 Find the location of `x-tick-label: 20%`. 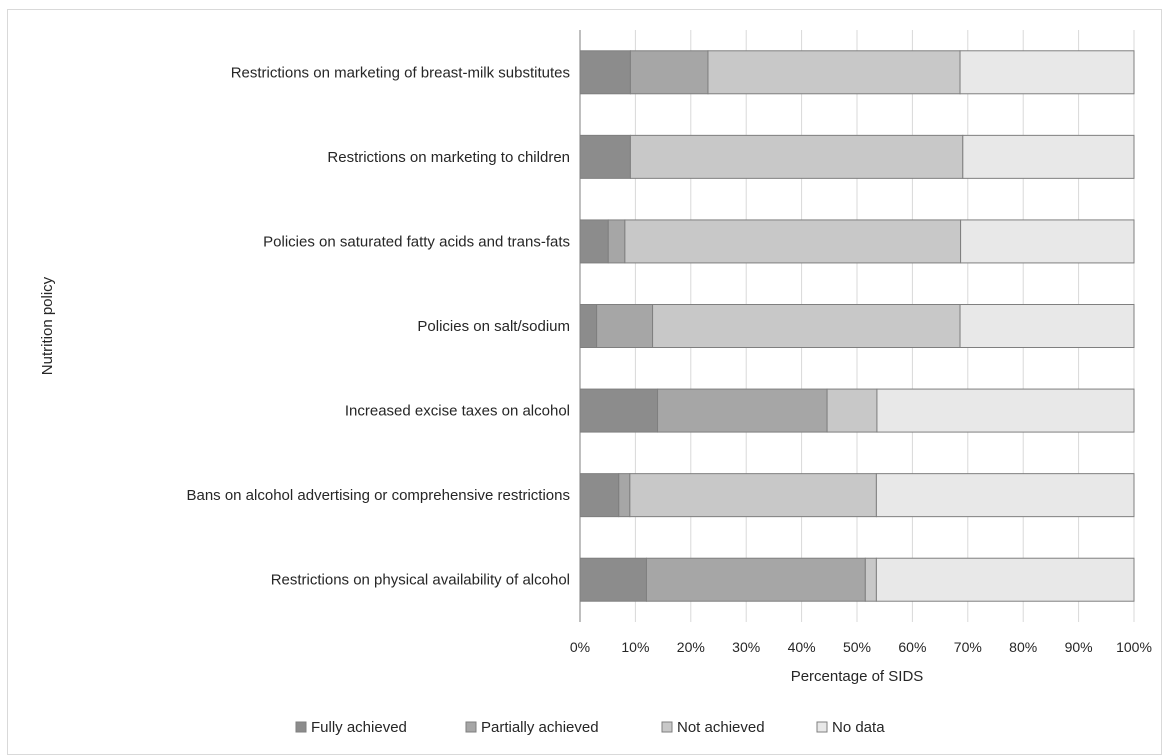

x-tick-label: 20% is located at coordinates (691, 647).